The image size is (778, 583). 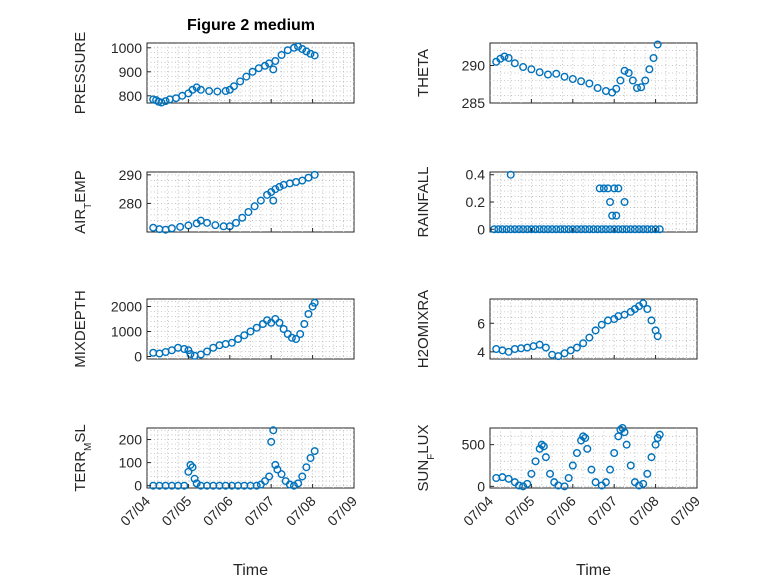 I want to click on plot-area, so click(x=250, y=73).